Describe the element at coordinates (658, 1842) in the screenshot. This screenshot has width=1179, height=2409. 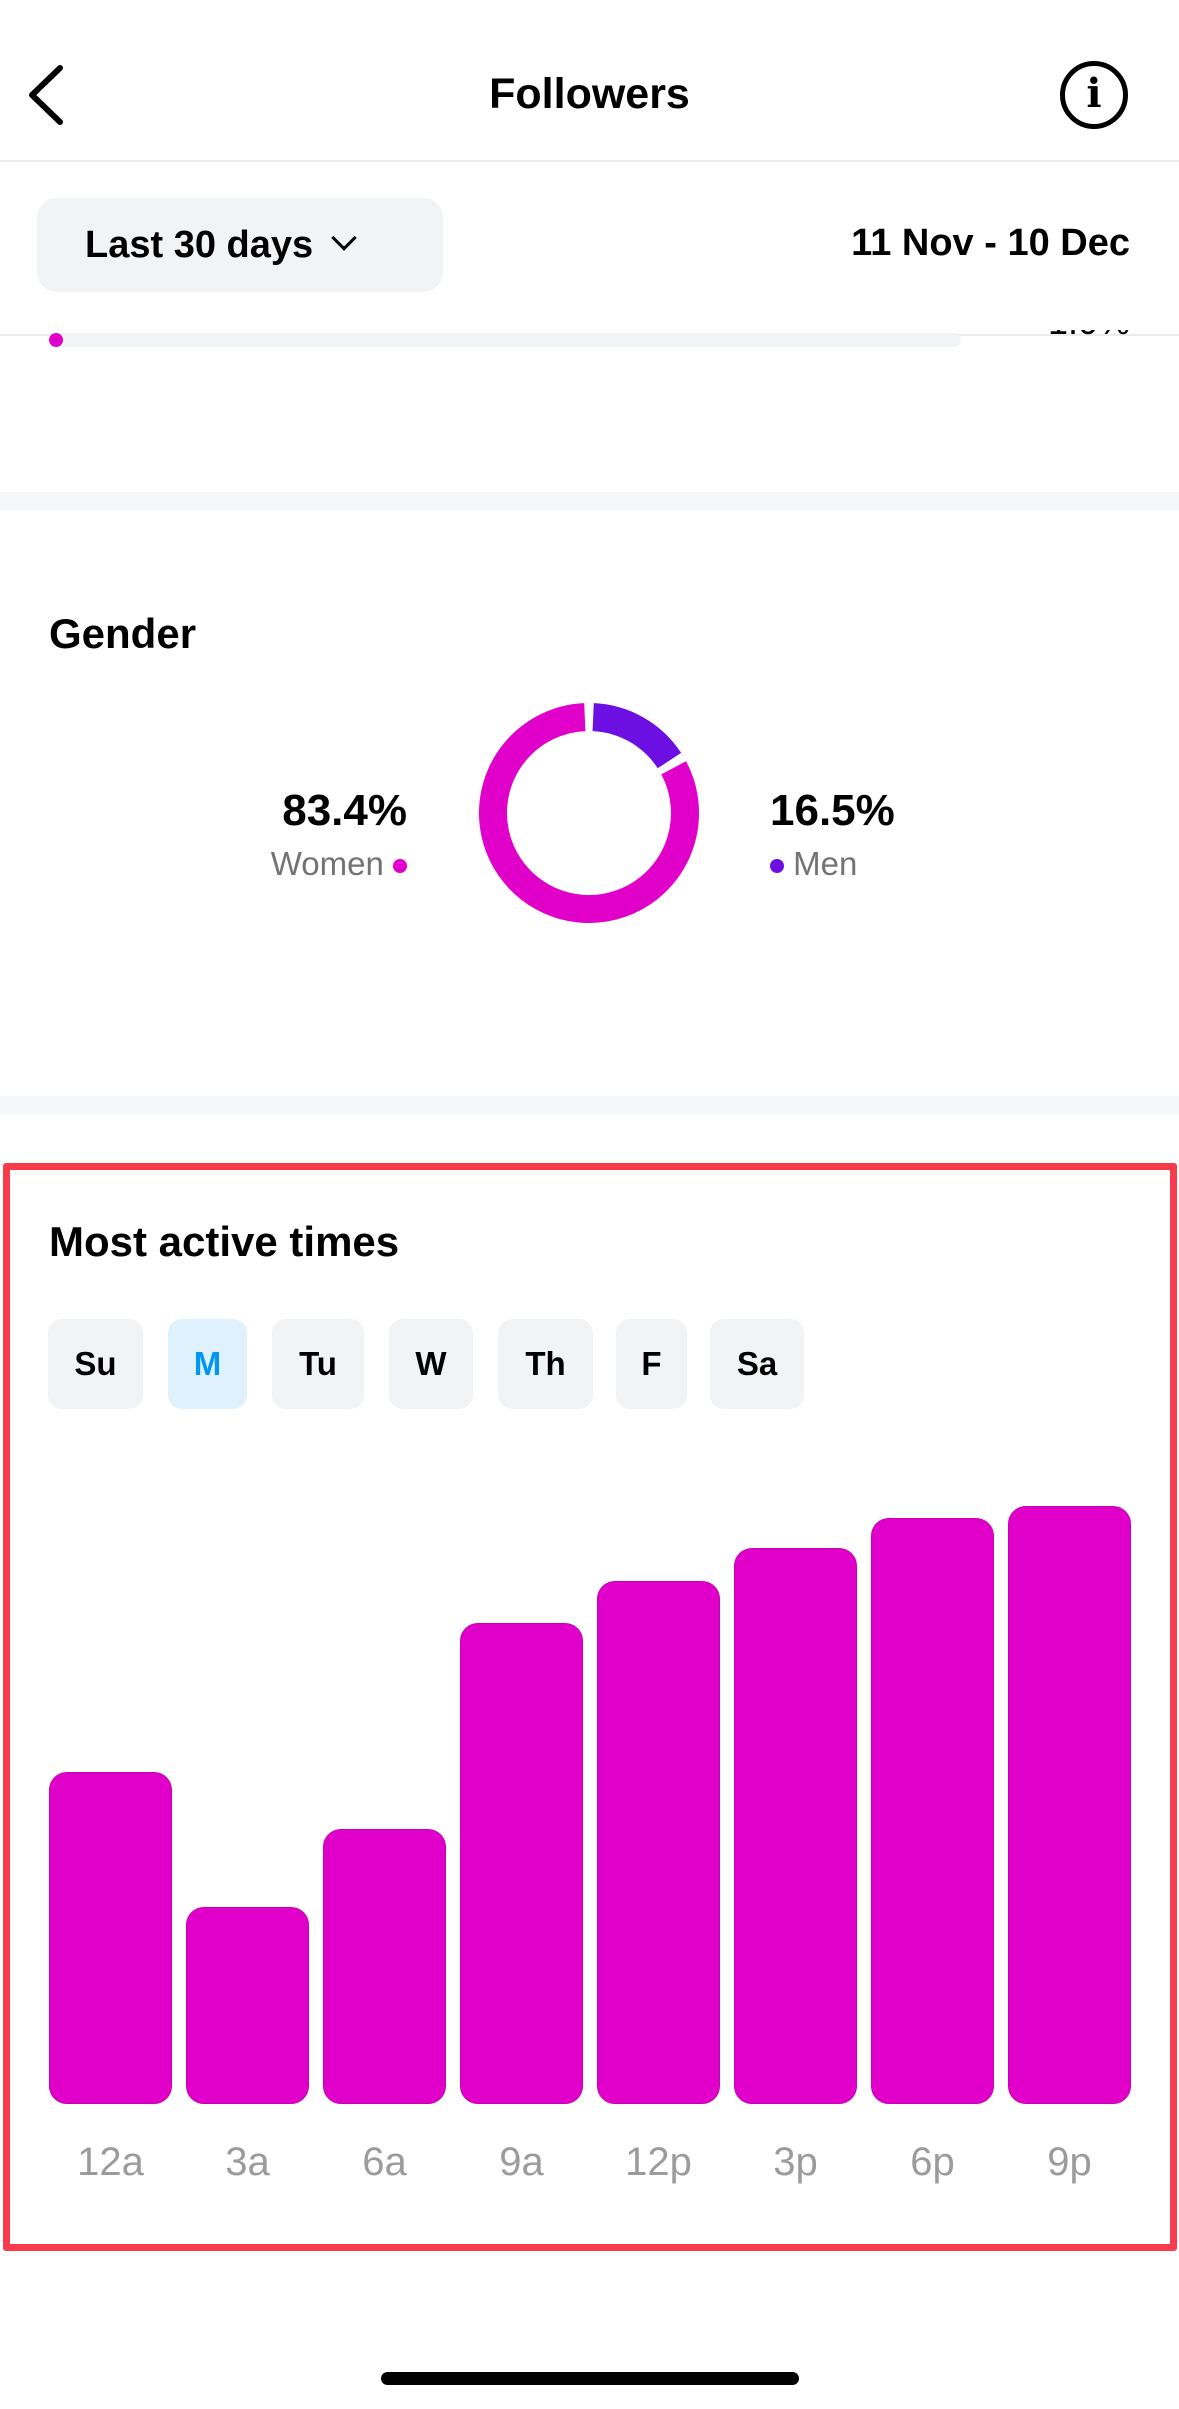
I see `bar-12p` at that location.